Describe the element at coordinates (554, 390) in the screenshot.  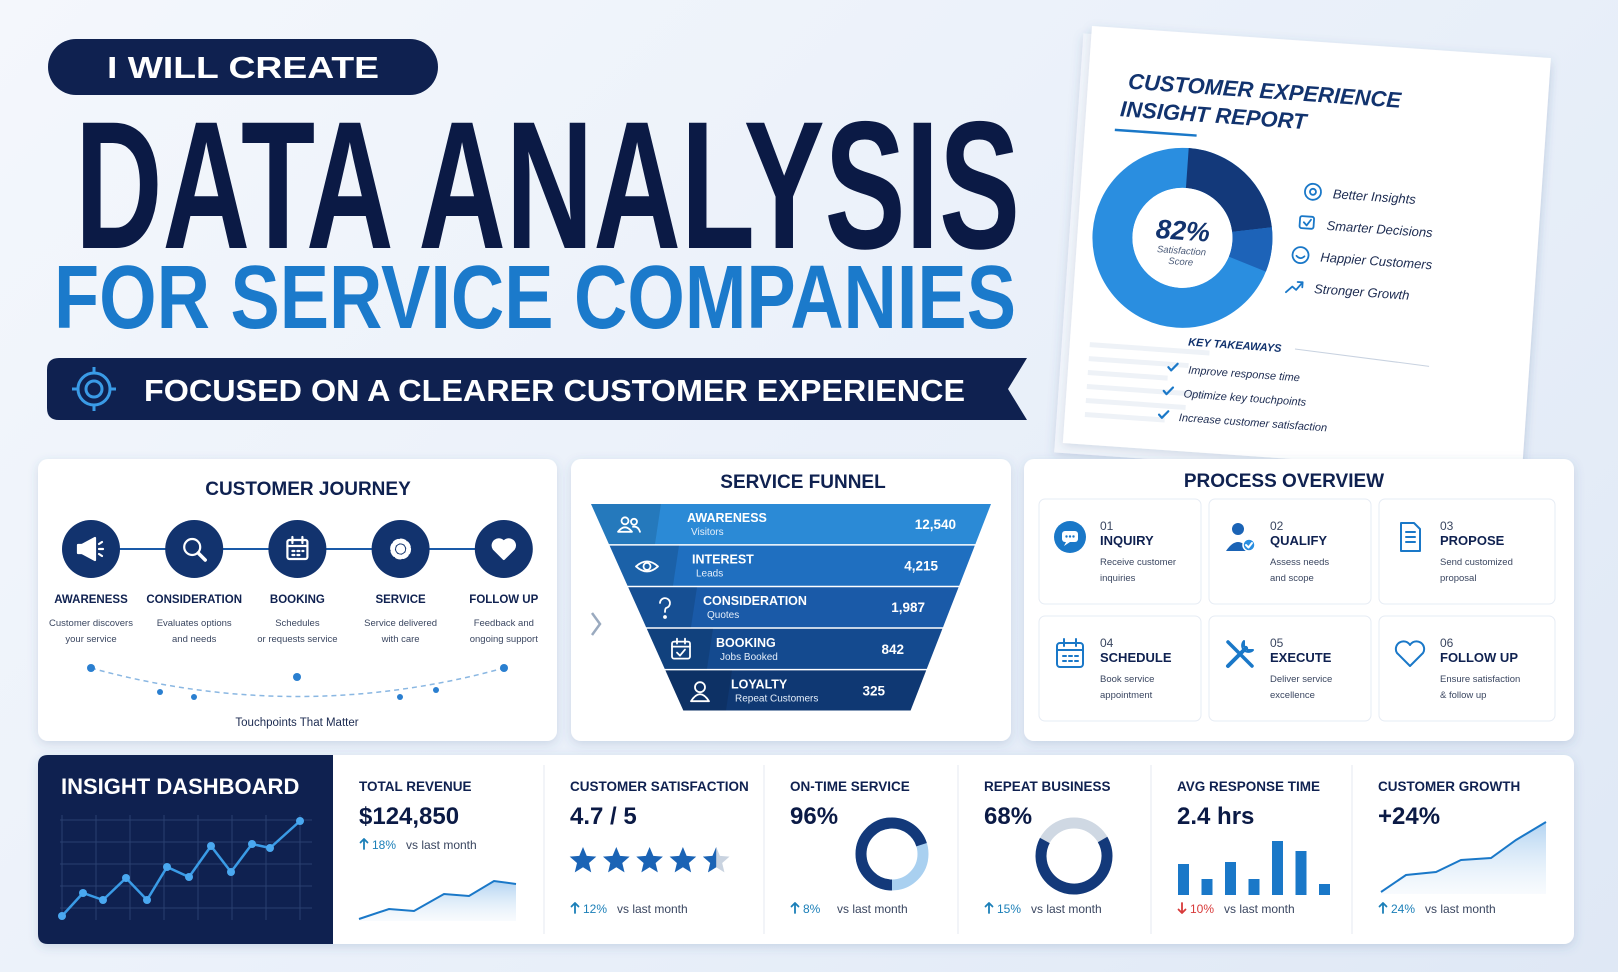
I see `banner-text: FOCUSED ON A CLEARER CUSTOMER EXPERIENCE` at that location.